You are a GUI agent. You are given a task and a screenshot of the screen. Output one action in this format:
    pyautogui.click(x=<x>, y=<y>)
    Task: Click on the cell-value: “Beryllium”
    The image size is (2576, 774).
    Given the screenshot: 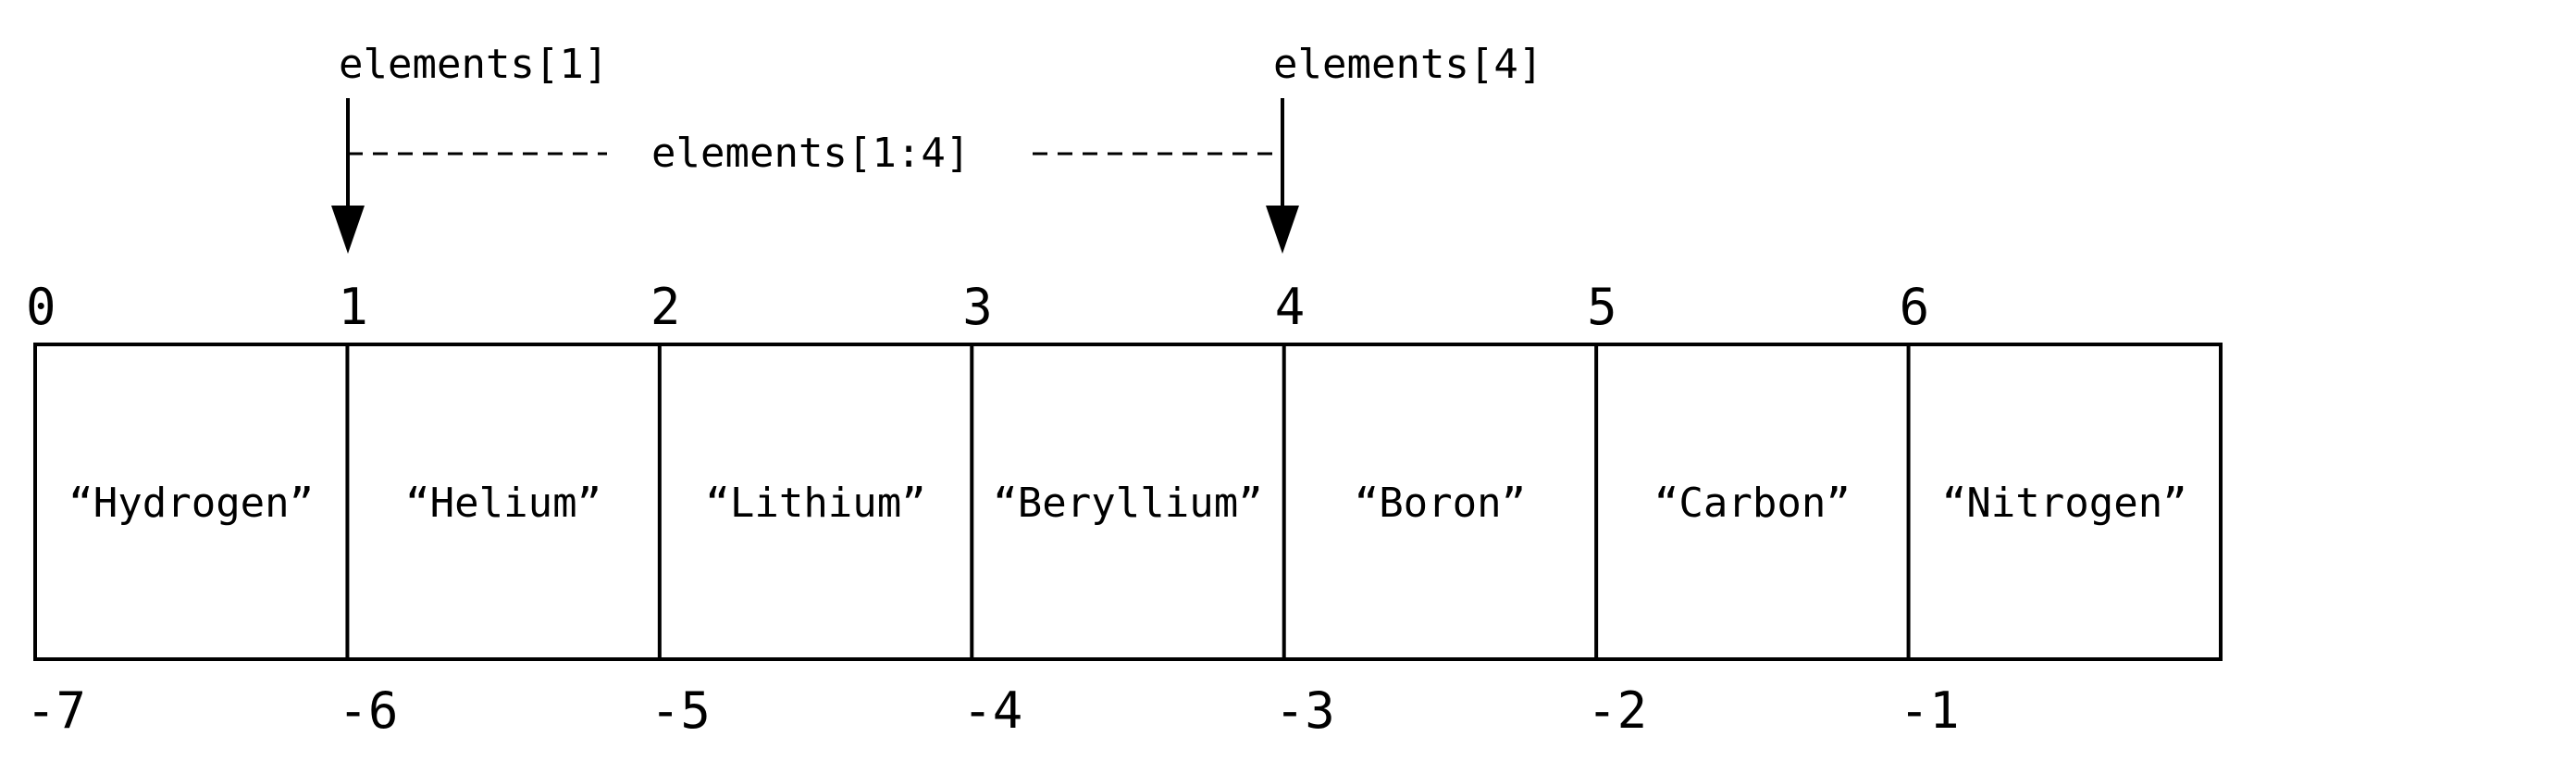 What is the action you would take?
    pyautogui.click(x=1127, y=504)
    